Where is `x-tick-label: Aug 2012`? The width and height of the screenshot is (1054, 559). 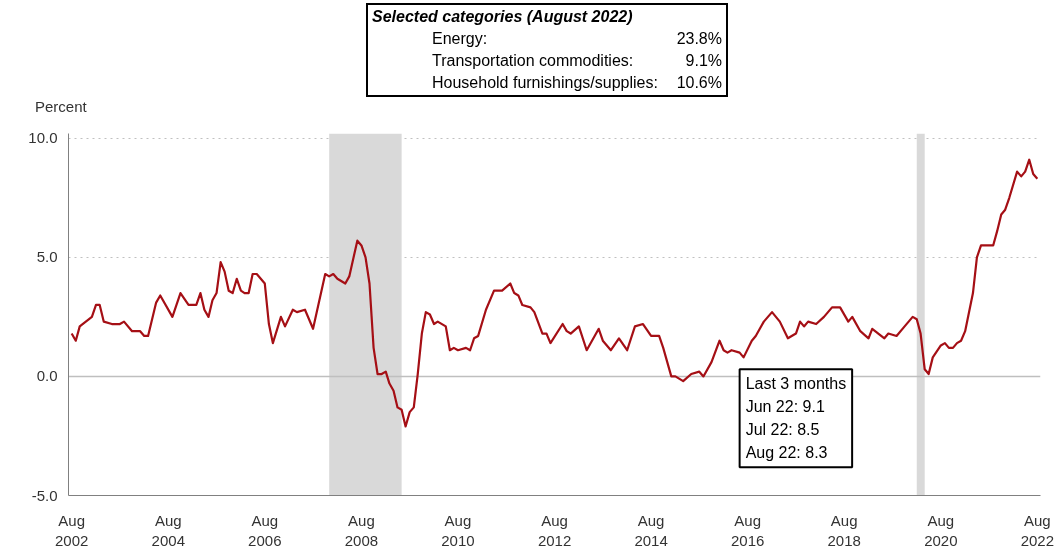
x-tick-label: Aug 2012 is located at coordinates (554, 530).